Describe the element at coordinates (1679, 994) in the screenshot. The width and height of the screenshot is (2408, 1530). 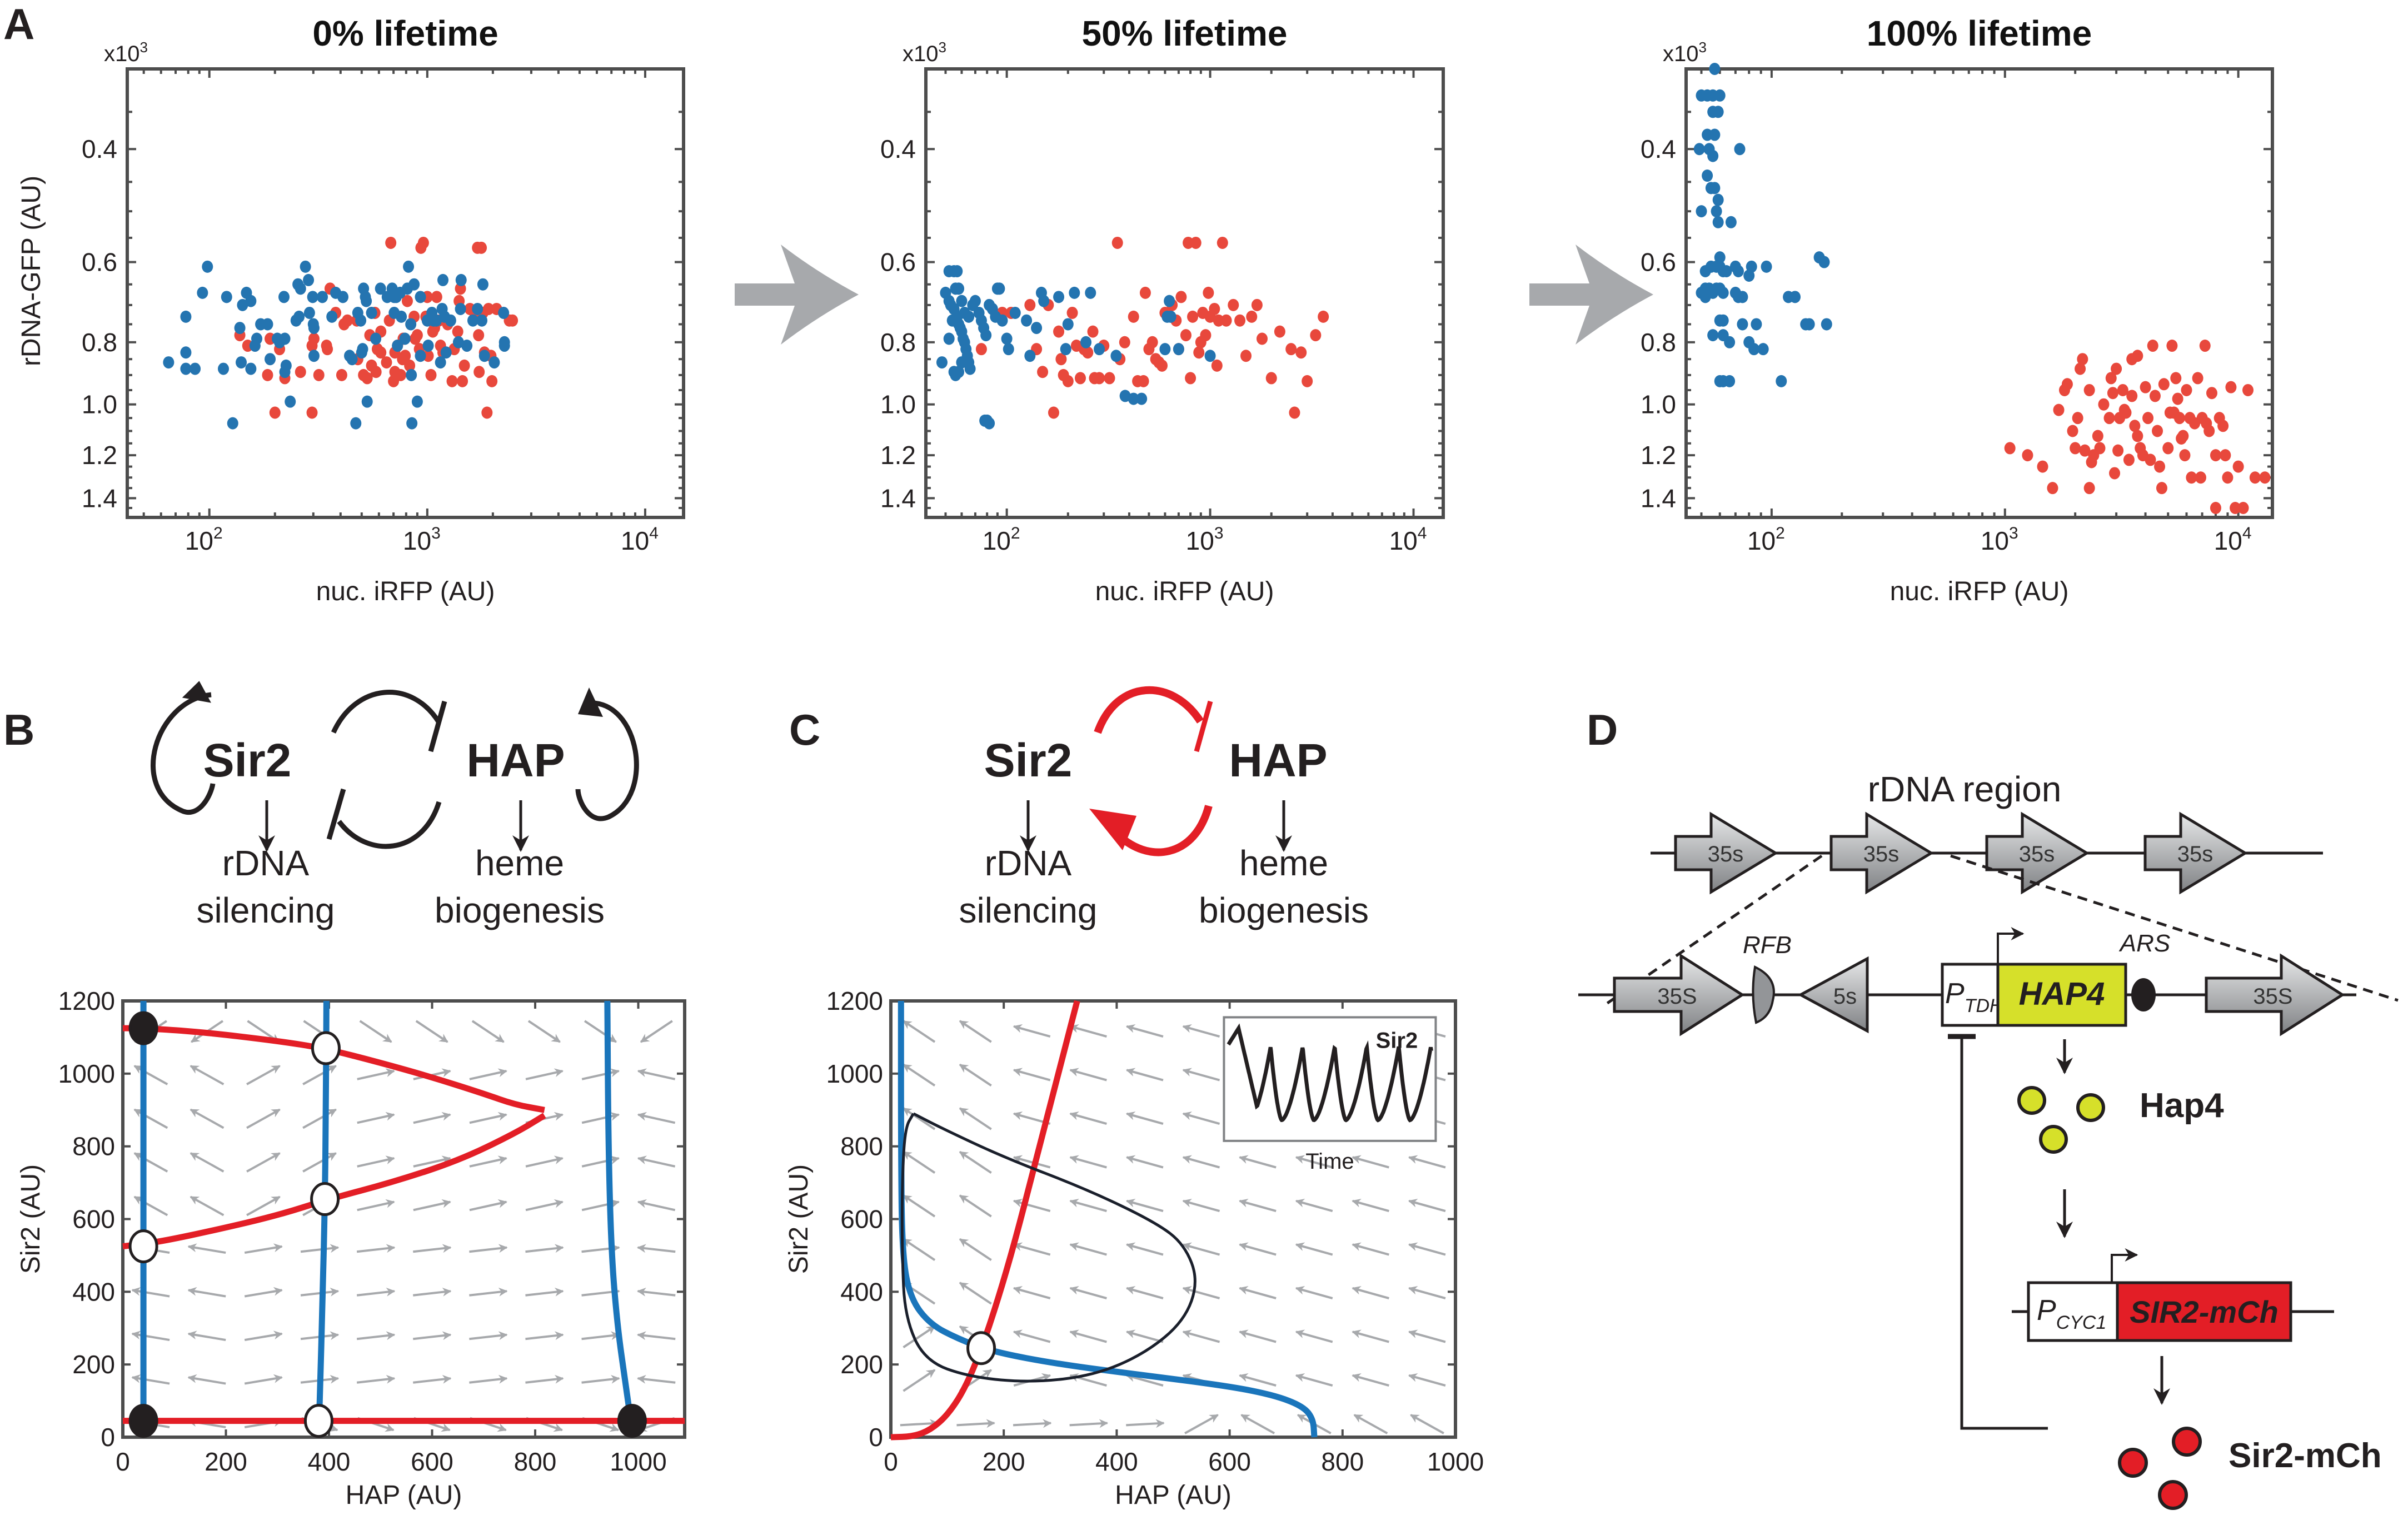
I see `gene-35s-arrow` at that location.